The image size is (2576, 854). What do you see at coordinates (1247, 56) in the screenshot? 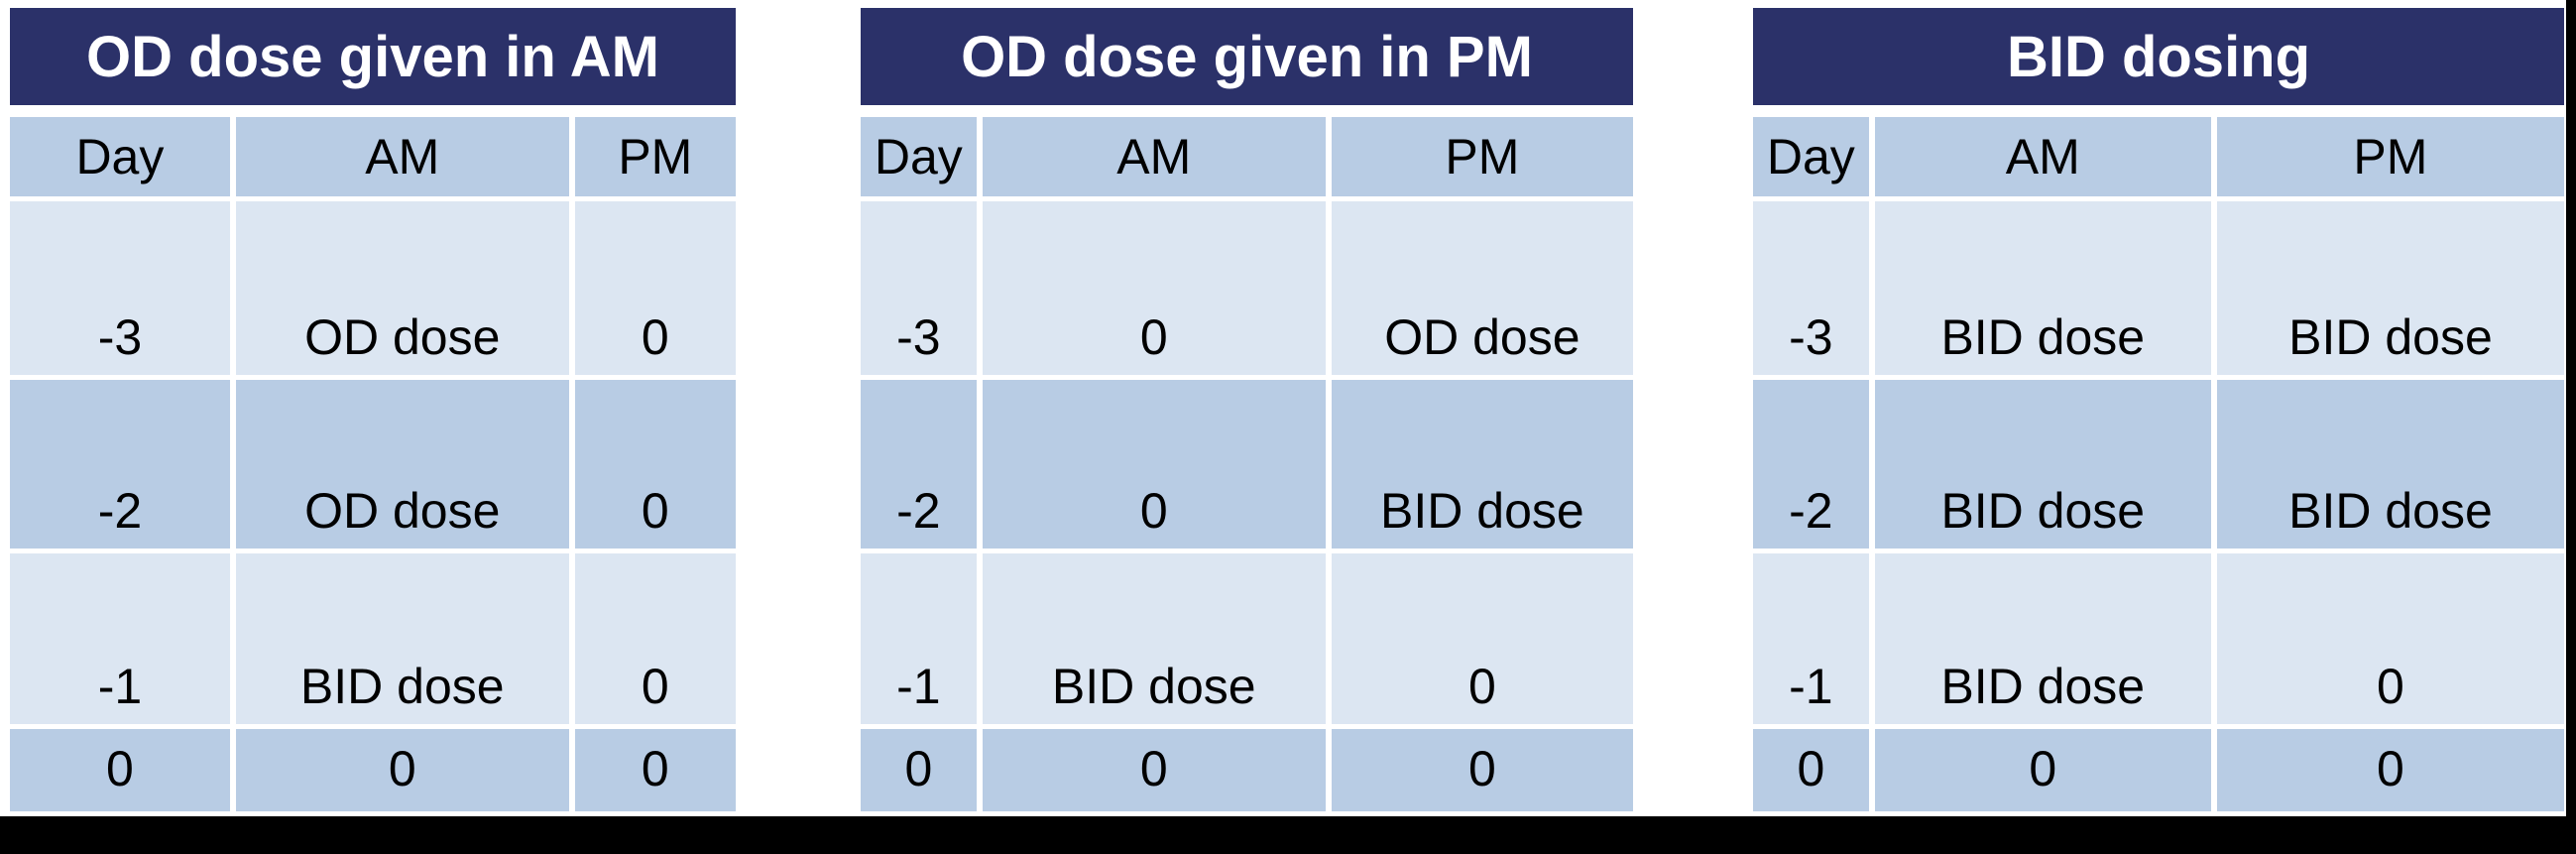
I see `table-title: OD dose given in PM` at bounding box center [1247, 56].